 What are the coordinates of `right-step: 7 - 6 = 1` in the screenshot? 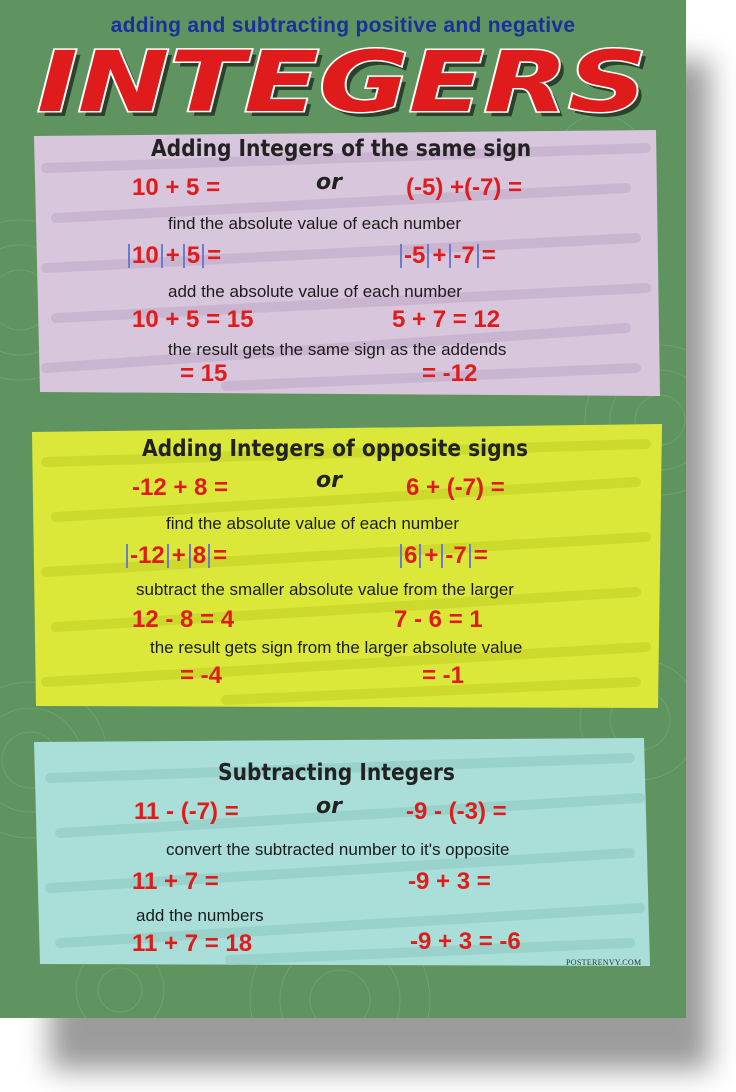 It's located at (438, 619).